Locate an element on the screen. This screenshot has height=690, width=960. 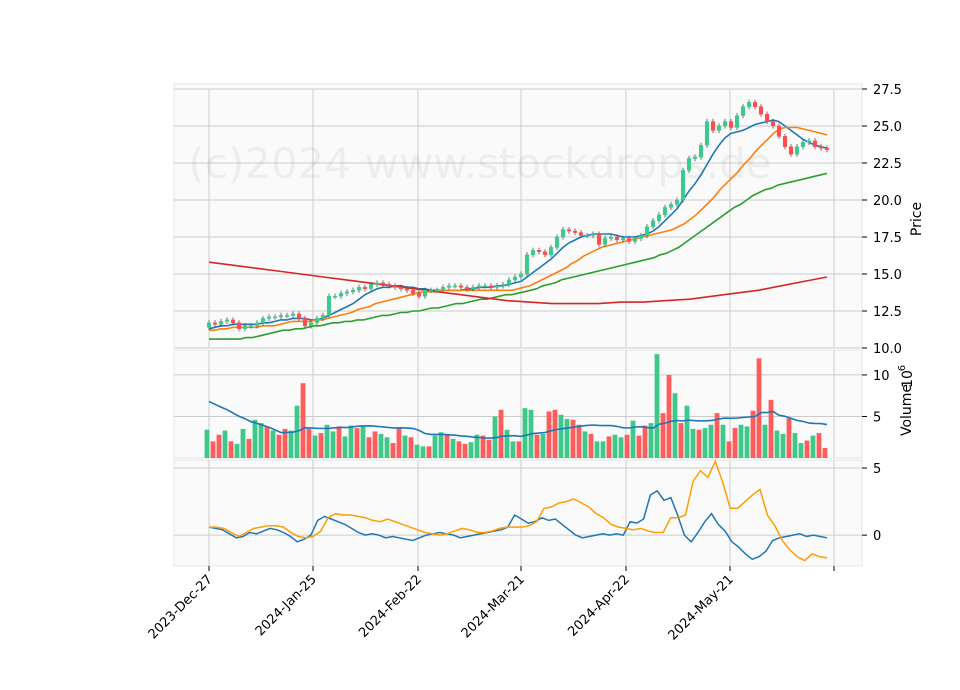
price-tick-label: 15.0 is located at coordinates (887, 275).